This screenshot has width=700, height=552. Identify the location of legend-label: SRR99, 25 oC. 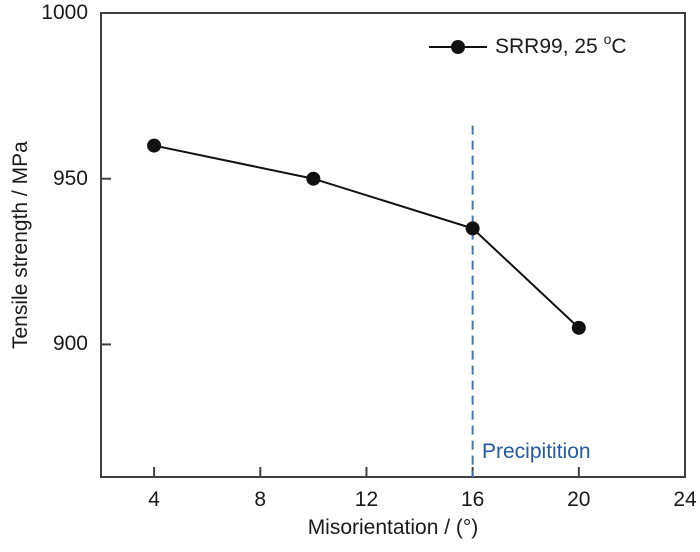
(561, 45).